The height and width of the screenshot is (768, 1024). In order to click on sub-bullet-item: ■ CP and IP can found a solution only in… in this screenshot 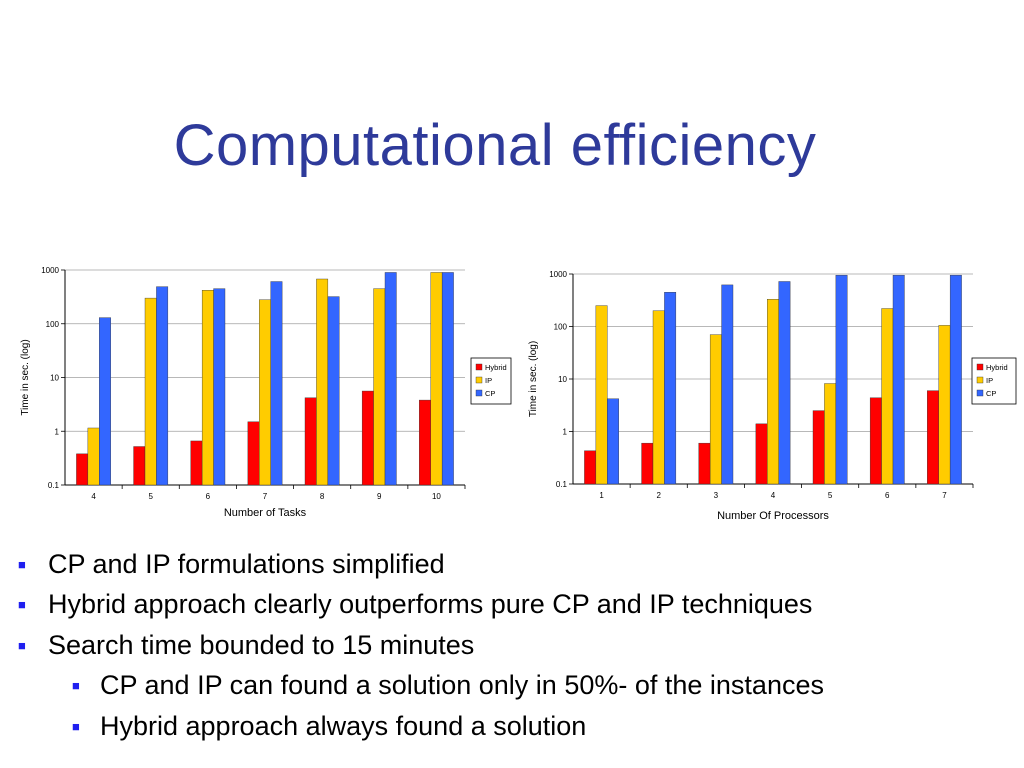, I will do `click(518, 686)`.